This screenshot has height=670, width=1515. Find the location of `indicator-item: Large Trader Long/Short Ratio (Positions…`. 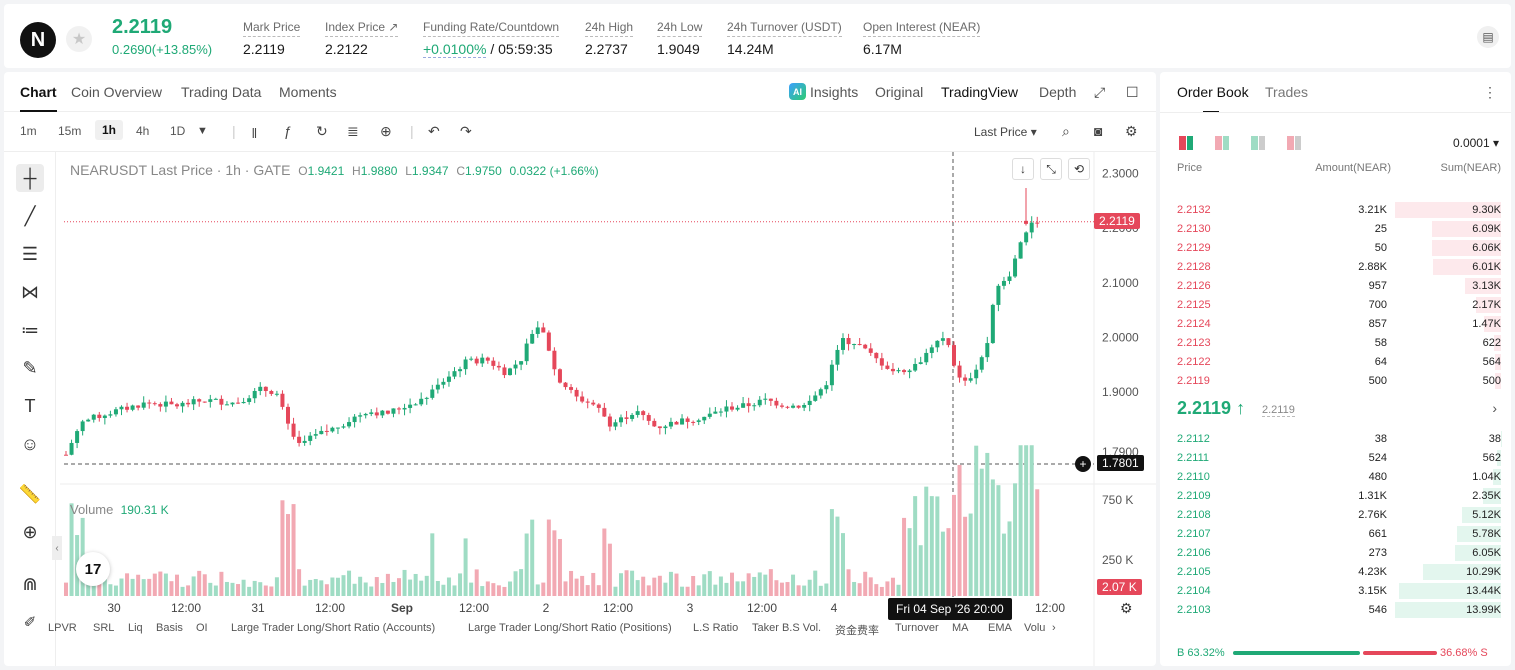

indicator-item: Large Trader Long/Short Ratio (Positions… is located at coordinates (570, 628).